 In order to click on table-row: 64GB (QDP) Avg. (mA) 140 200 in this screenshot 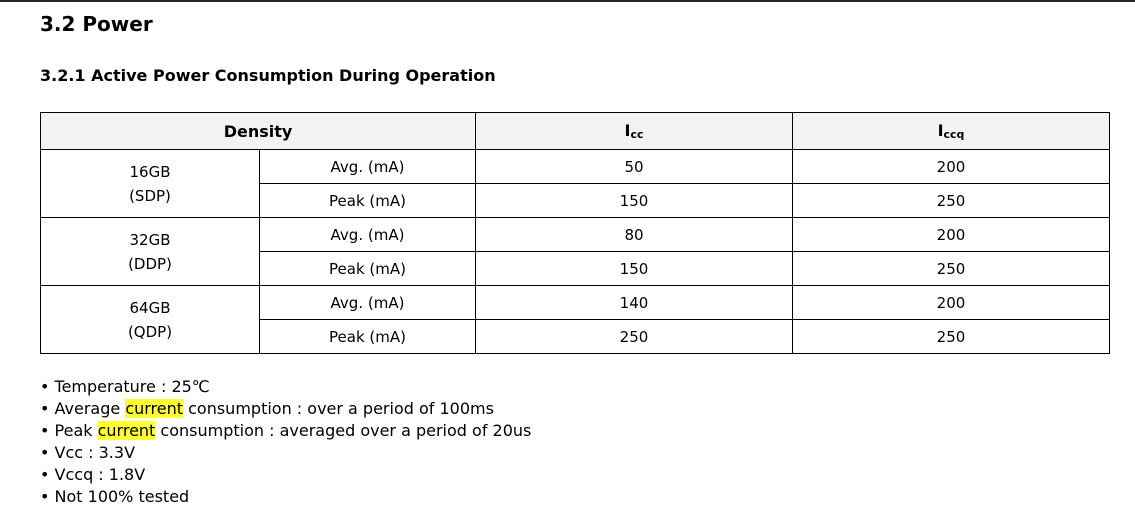, I will do `click(575, 319)`.